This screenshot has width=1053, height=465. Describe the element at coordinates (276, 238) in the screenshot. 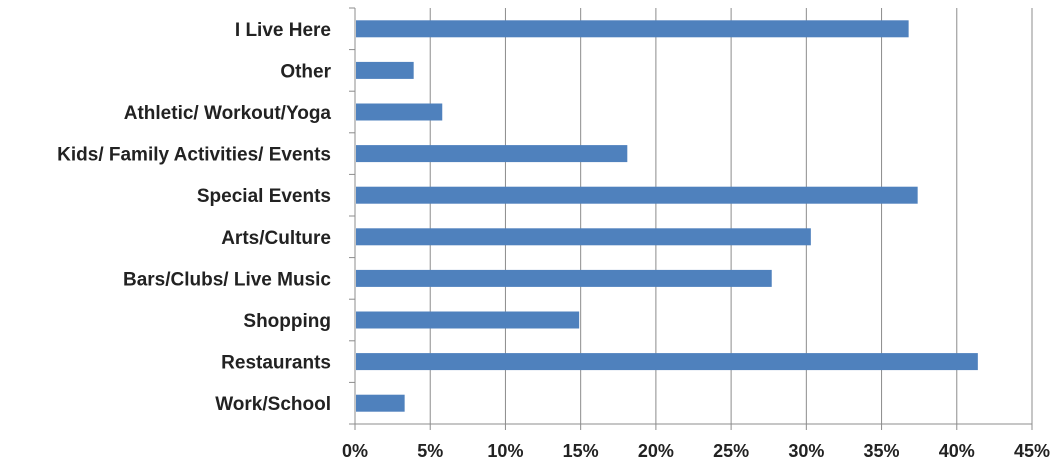

I see `category-label: Arts/Culture` at that location.